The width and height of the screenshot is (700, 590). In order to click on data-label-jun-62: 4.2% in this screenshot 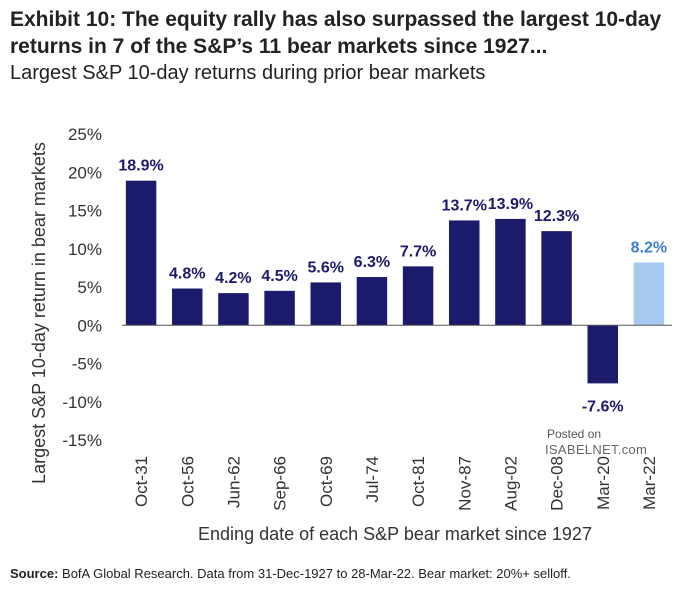, I will do `click(233, 278)`.